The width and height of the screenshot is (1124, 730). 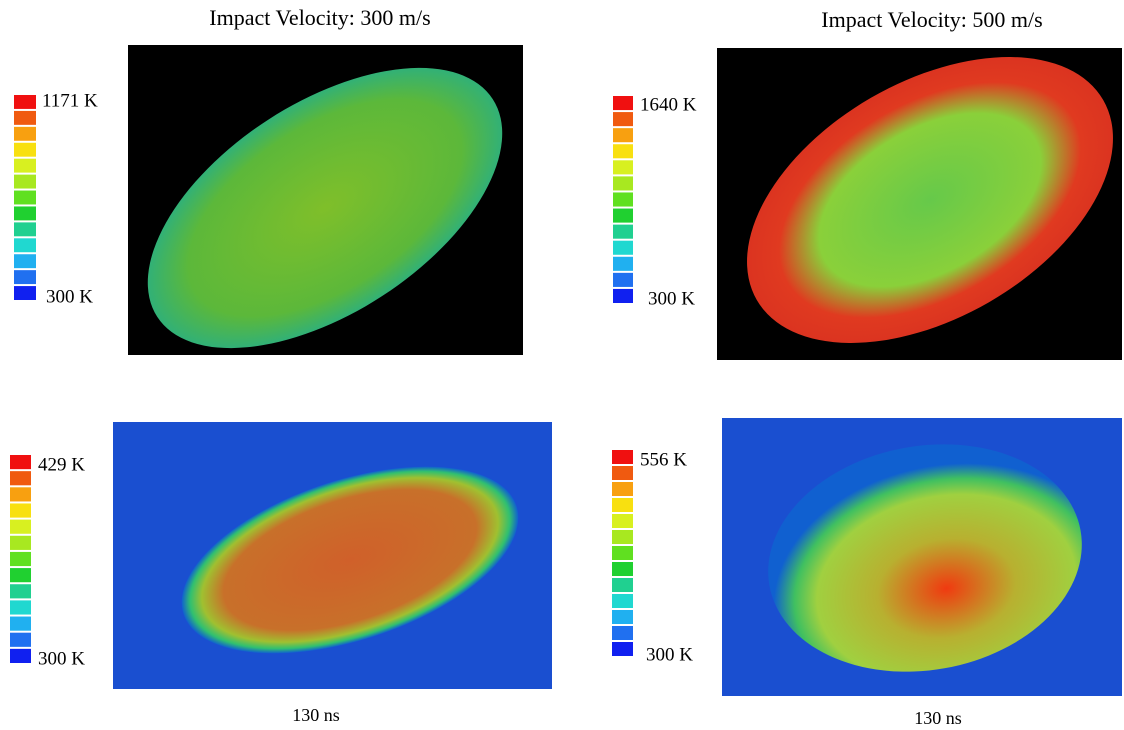 I want to click on colorbar-max: 1640 K, so click(x=668, y=104).